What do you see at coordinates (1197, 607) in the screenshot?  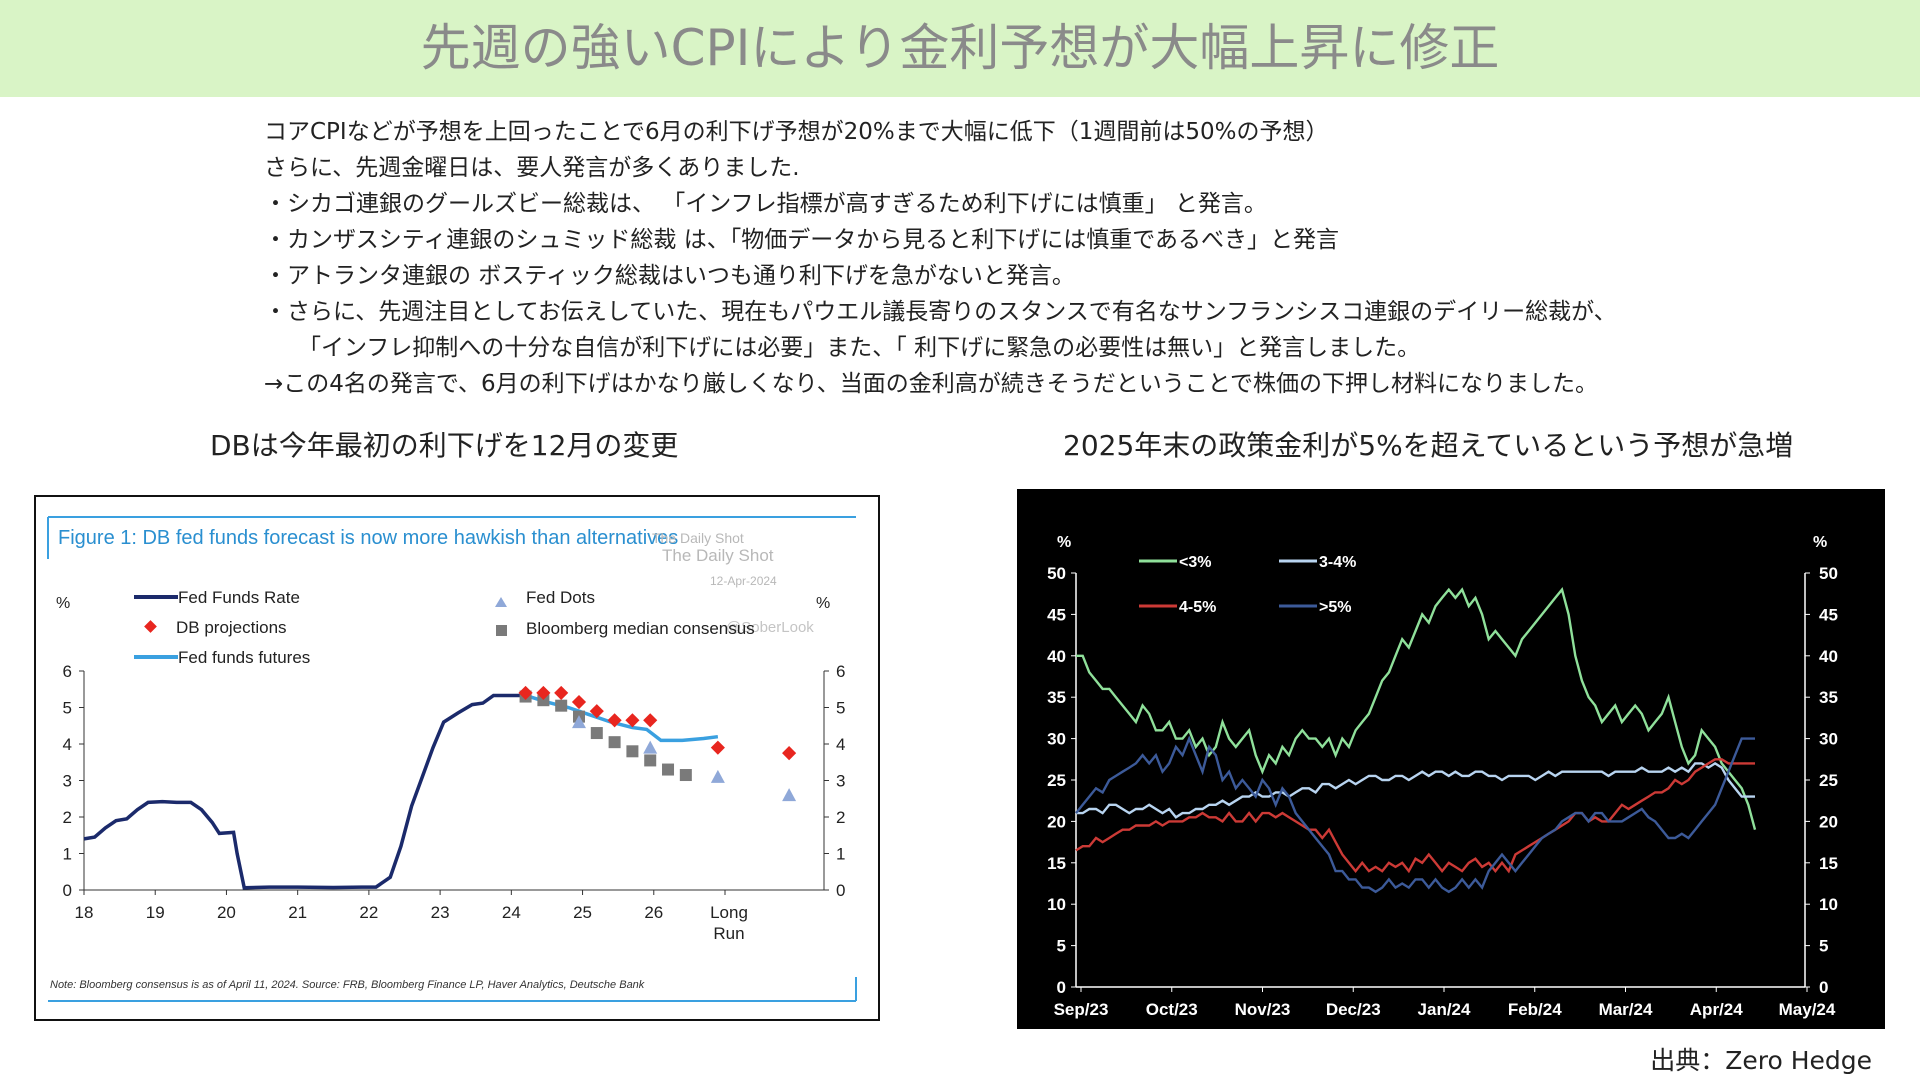 I see `legend-label: 4-5%` at bounding box center [1197, 607].